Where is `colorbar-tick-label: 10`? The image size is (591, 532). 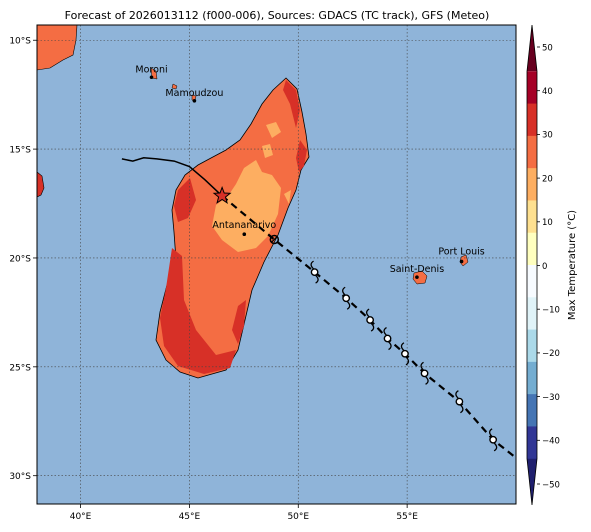 colorbar-tick-label: 10 is located at coordinates (547, 223).